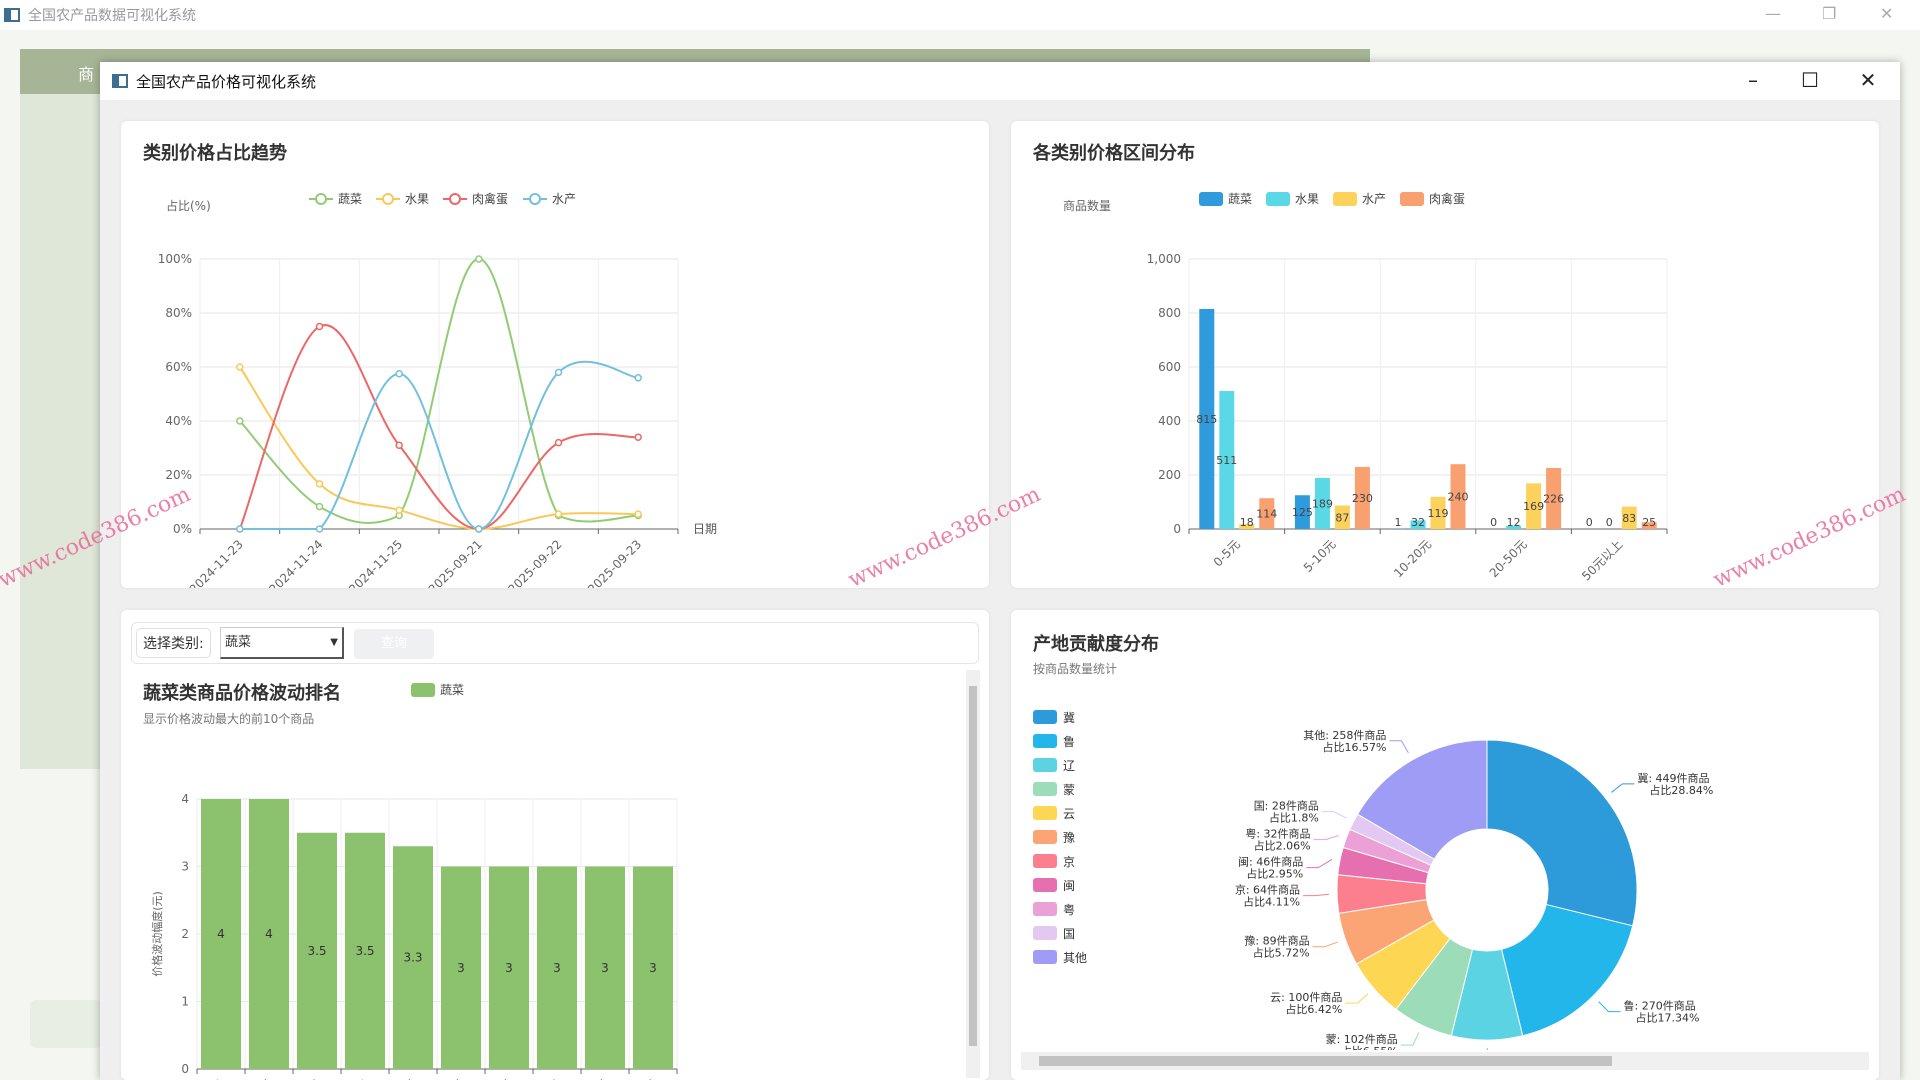  I want to click on slice-label: 鲁: 270件商品, so click(1660, 1006).